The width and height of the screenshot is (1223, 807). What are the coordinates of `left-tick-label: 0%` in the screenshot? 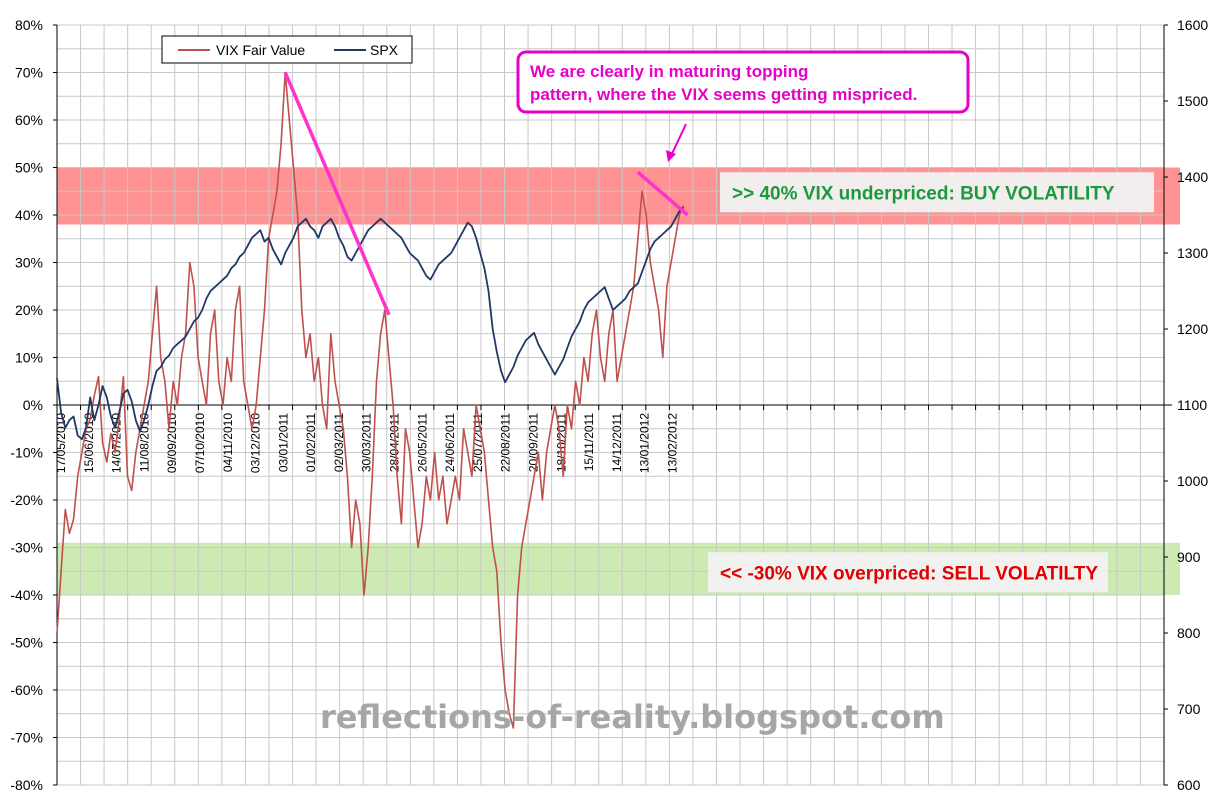 It's located at (33, 405).